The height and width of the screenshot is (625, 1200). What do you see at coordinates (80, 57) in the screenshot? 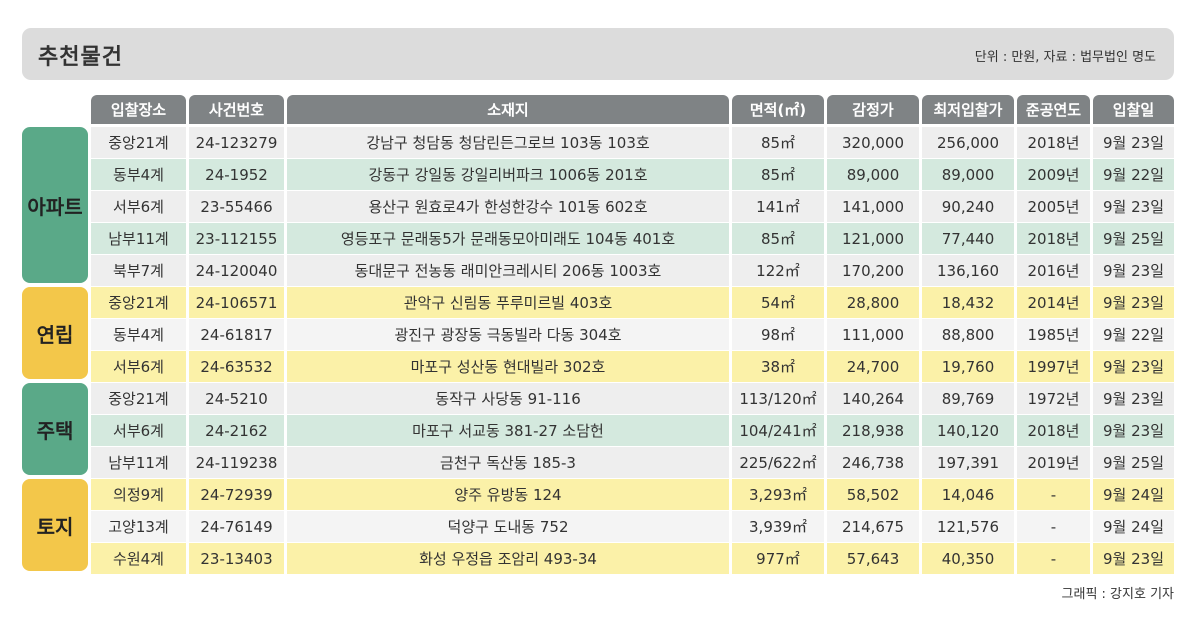
I see `page-title: 추천물건` at bounding box center [80, 57].